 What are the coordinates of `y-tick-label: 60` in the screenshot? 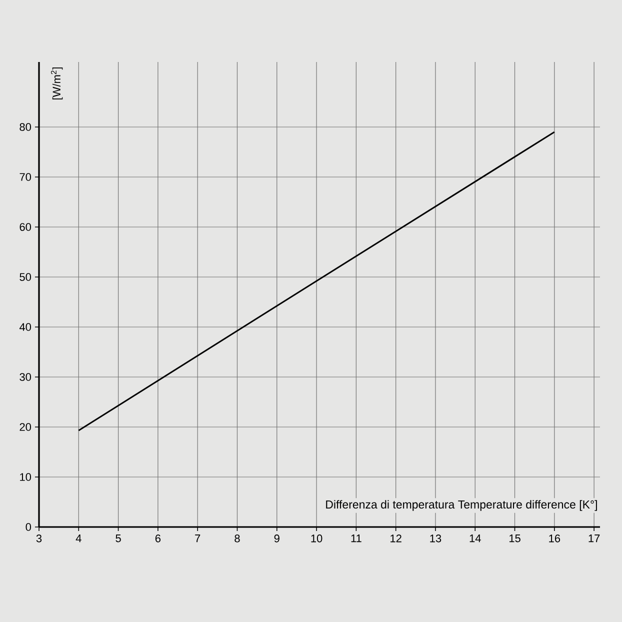 It's located at (26, 227).